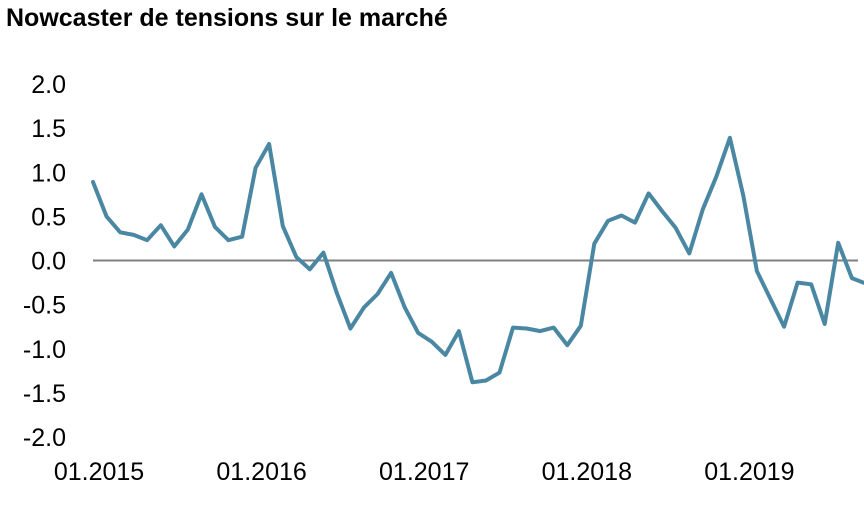 The height and width of the screenshot is (508, 864). What do you see at coordinates (99, 472) in the screenshot?
I see `x-tick-label: 01.2015` at bounding box center [99, 472].